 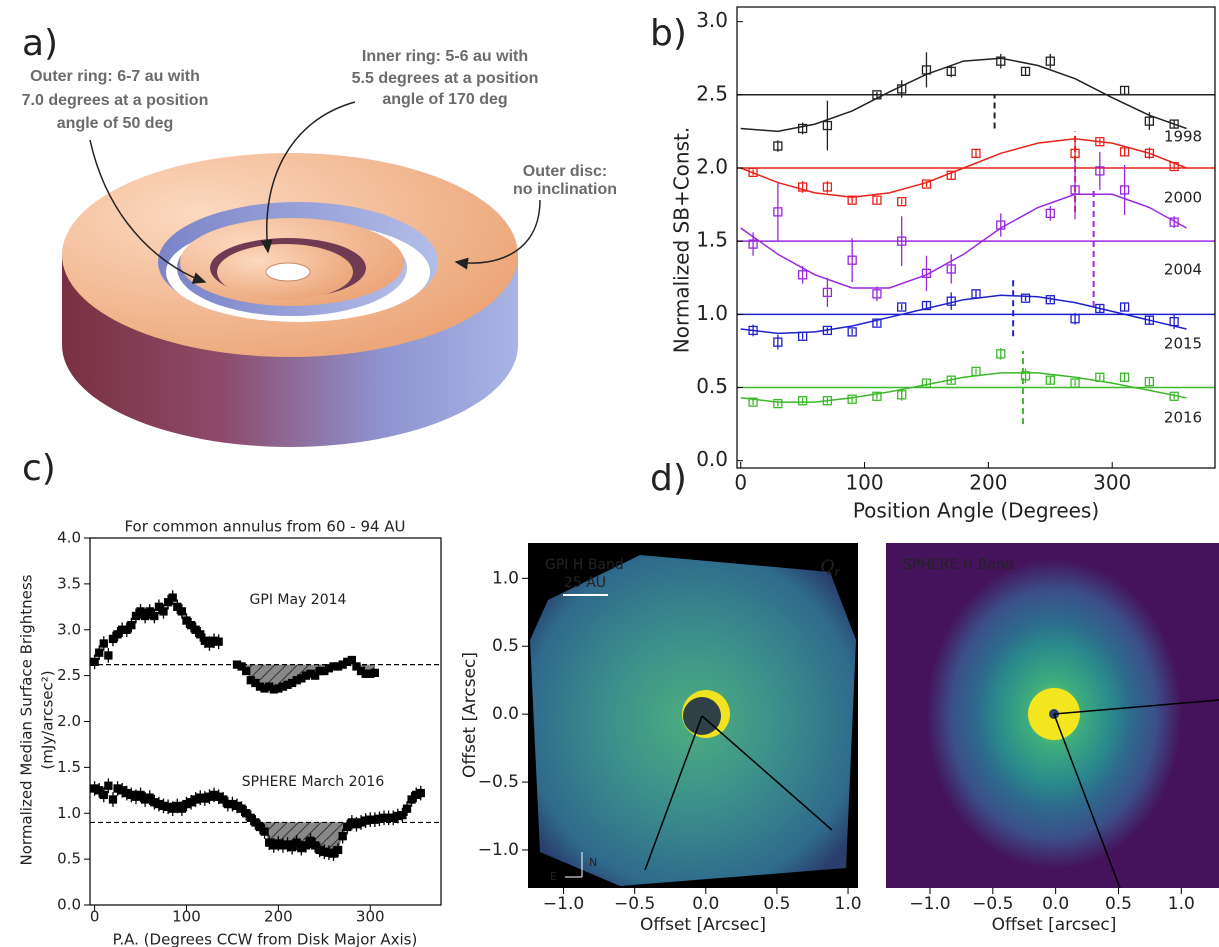 I want to click on x-tick-label: 0.0, so click(x=705, y=904).